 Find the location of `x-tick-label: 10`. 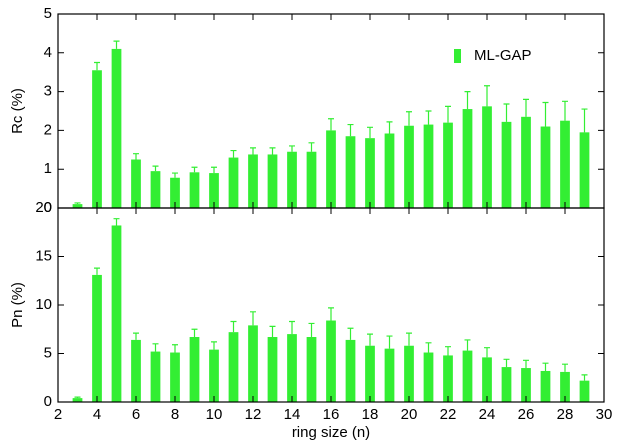

x-tick-label: 10 is located at coordinates (214, 414).